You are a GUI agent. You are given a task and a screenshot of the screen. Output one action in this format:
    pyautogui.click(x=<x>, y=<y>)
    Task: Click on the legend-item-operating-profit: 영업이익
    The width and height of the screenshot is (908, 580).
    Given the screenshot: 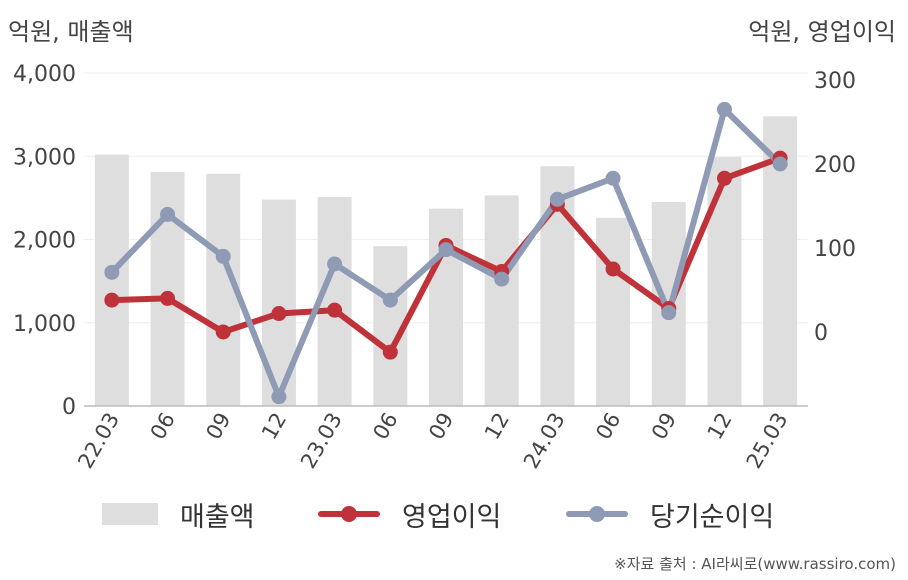 What is the action you would take?
    pyautogui.click(x=409, y=514)
    